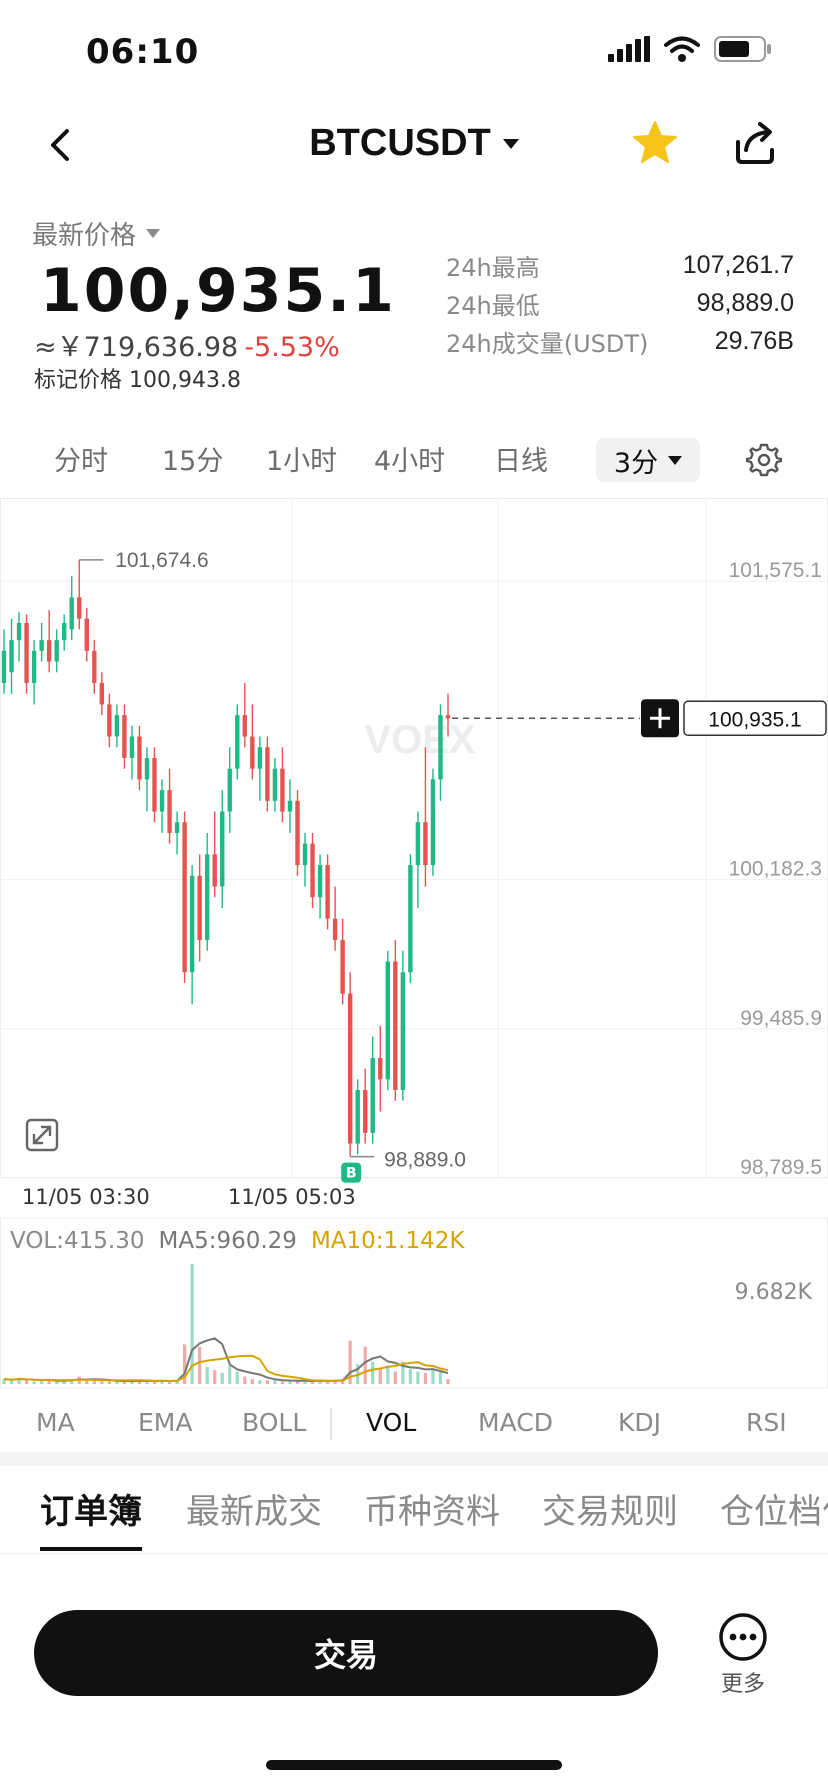 The image size is (828, 1792). Describe the element at coordinates (743, 1655) in the screenshot. I see `more-button: 更多` at that location.